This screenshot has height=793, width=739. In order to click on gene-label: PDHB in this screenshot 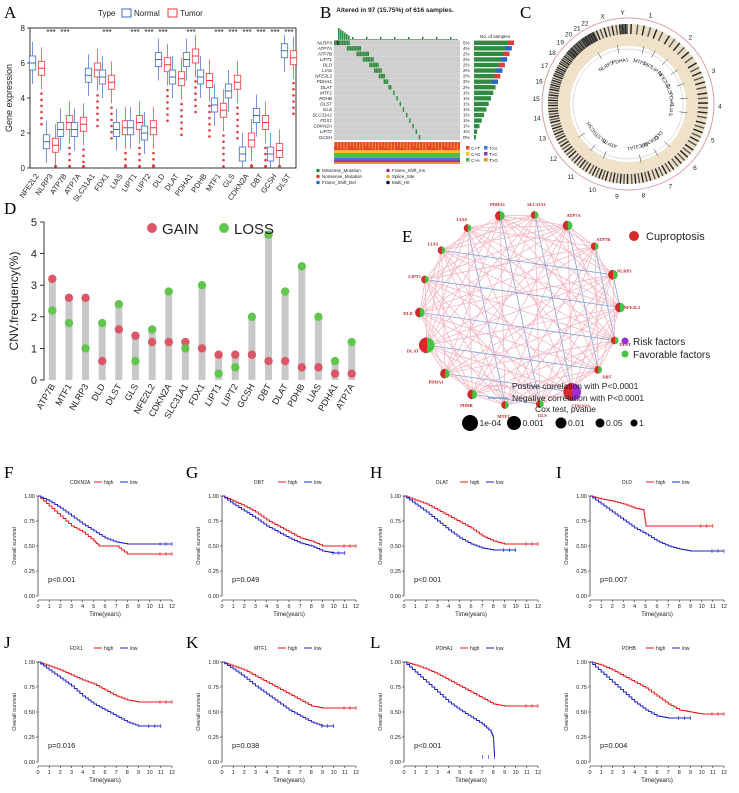, I will do `click(670, 99)`.